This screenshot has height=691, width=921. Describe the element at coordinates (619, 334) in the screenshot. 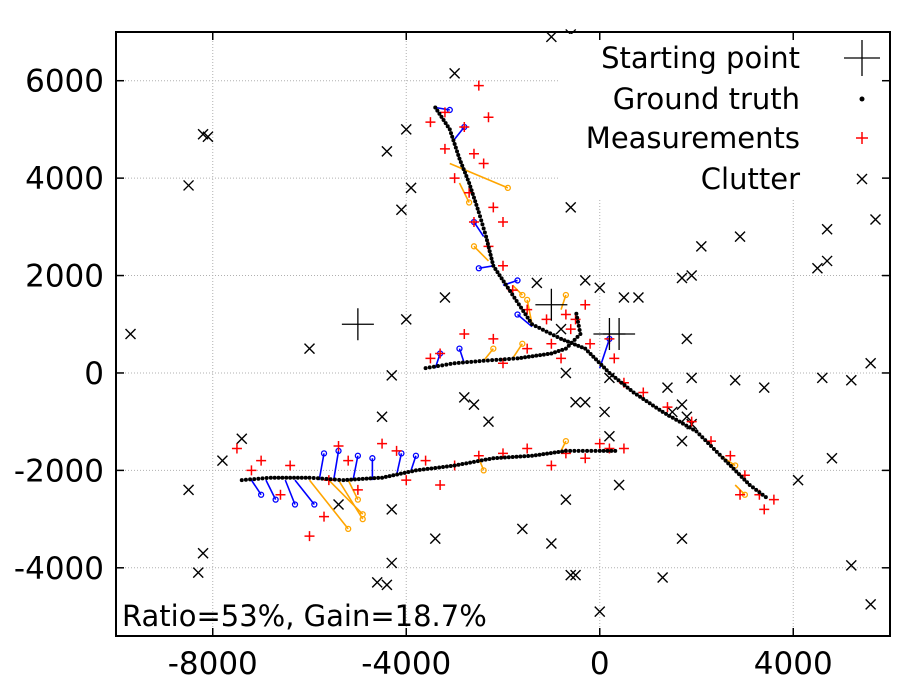

I see `starting-point-marker` at that location.